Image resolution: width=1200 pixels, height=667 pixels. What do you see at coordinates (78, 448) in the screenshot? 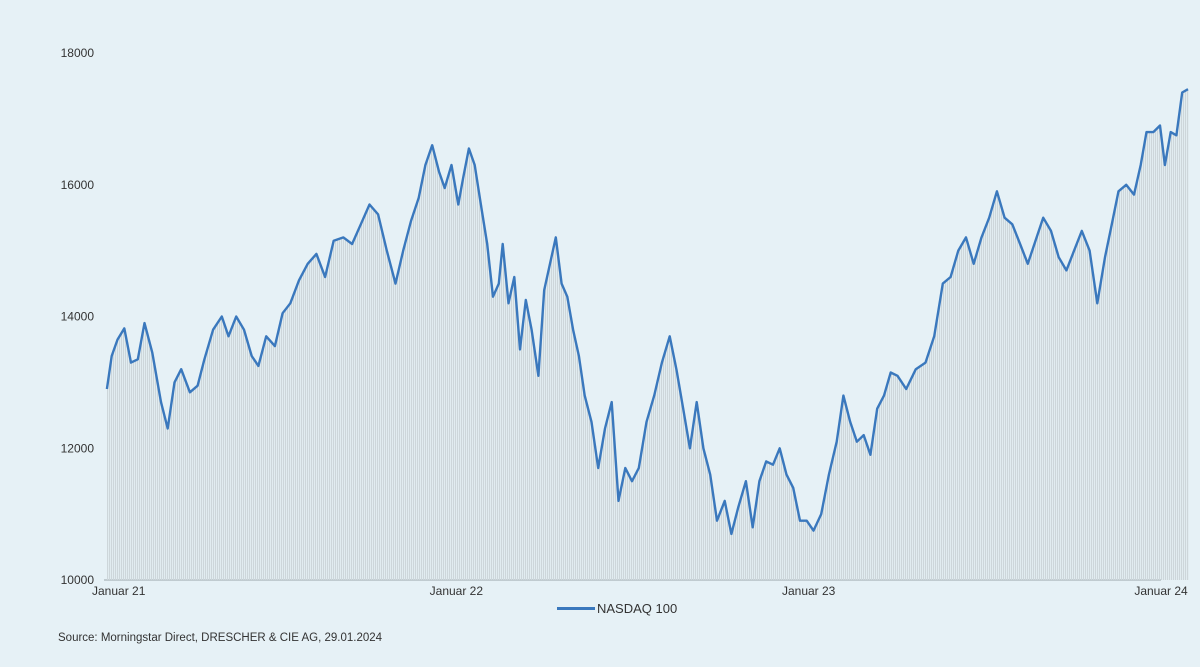
I see `y-tick-label: 12000` at bounding box center [78, 448].